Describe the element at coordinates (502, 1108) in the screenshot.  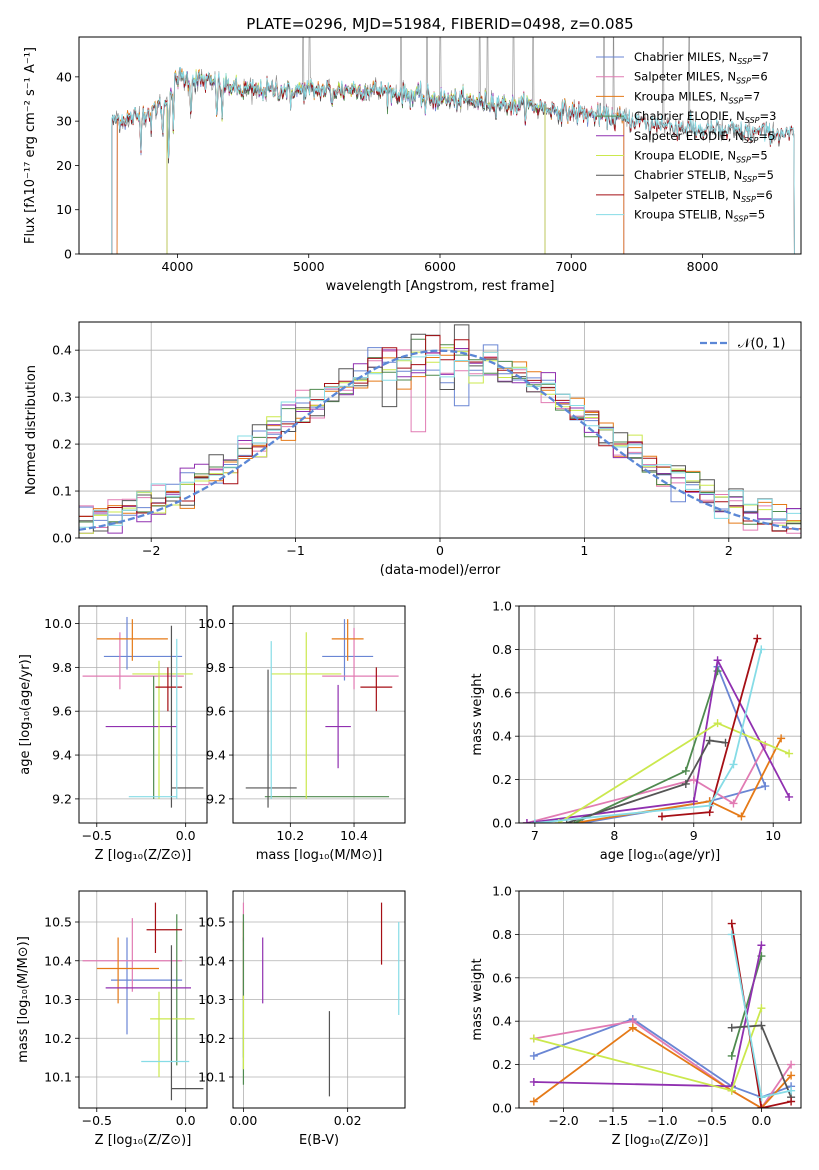
I see `y-tick-label: 0.0` at that location.